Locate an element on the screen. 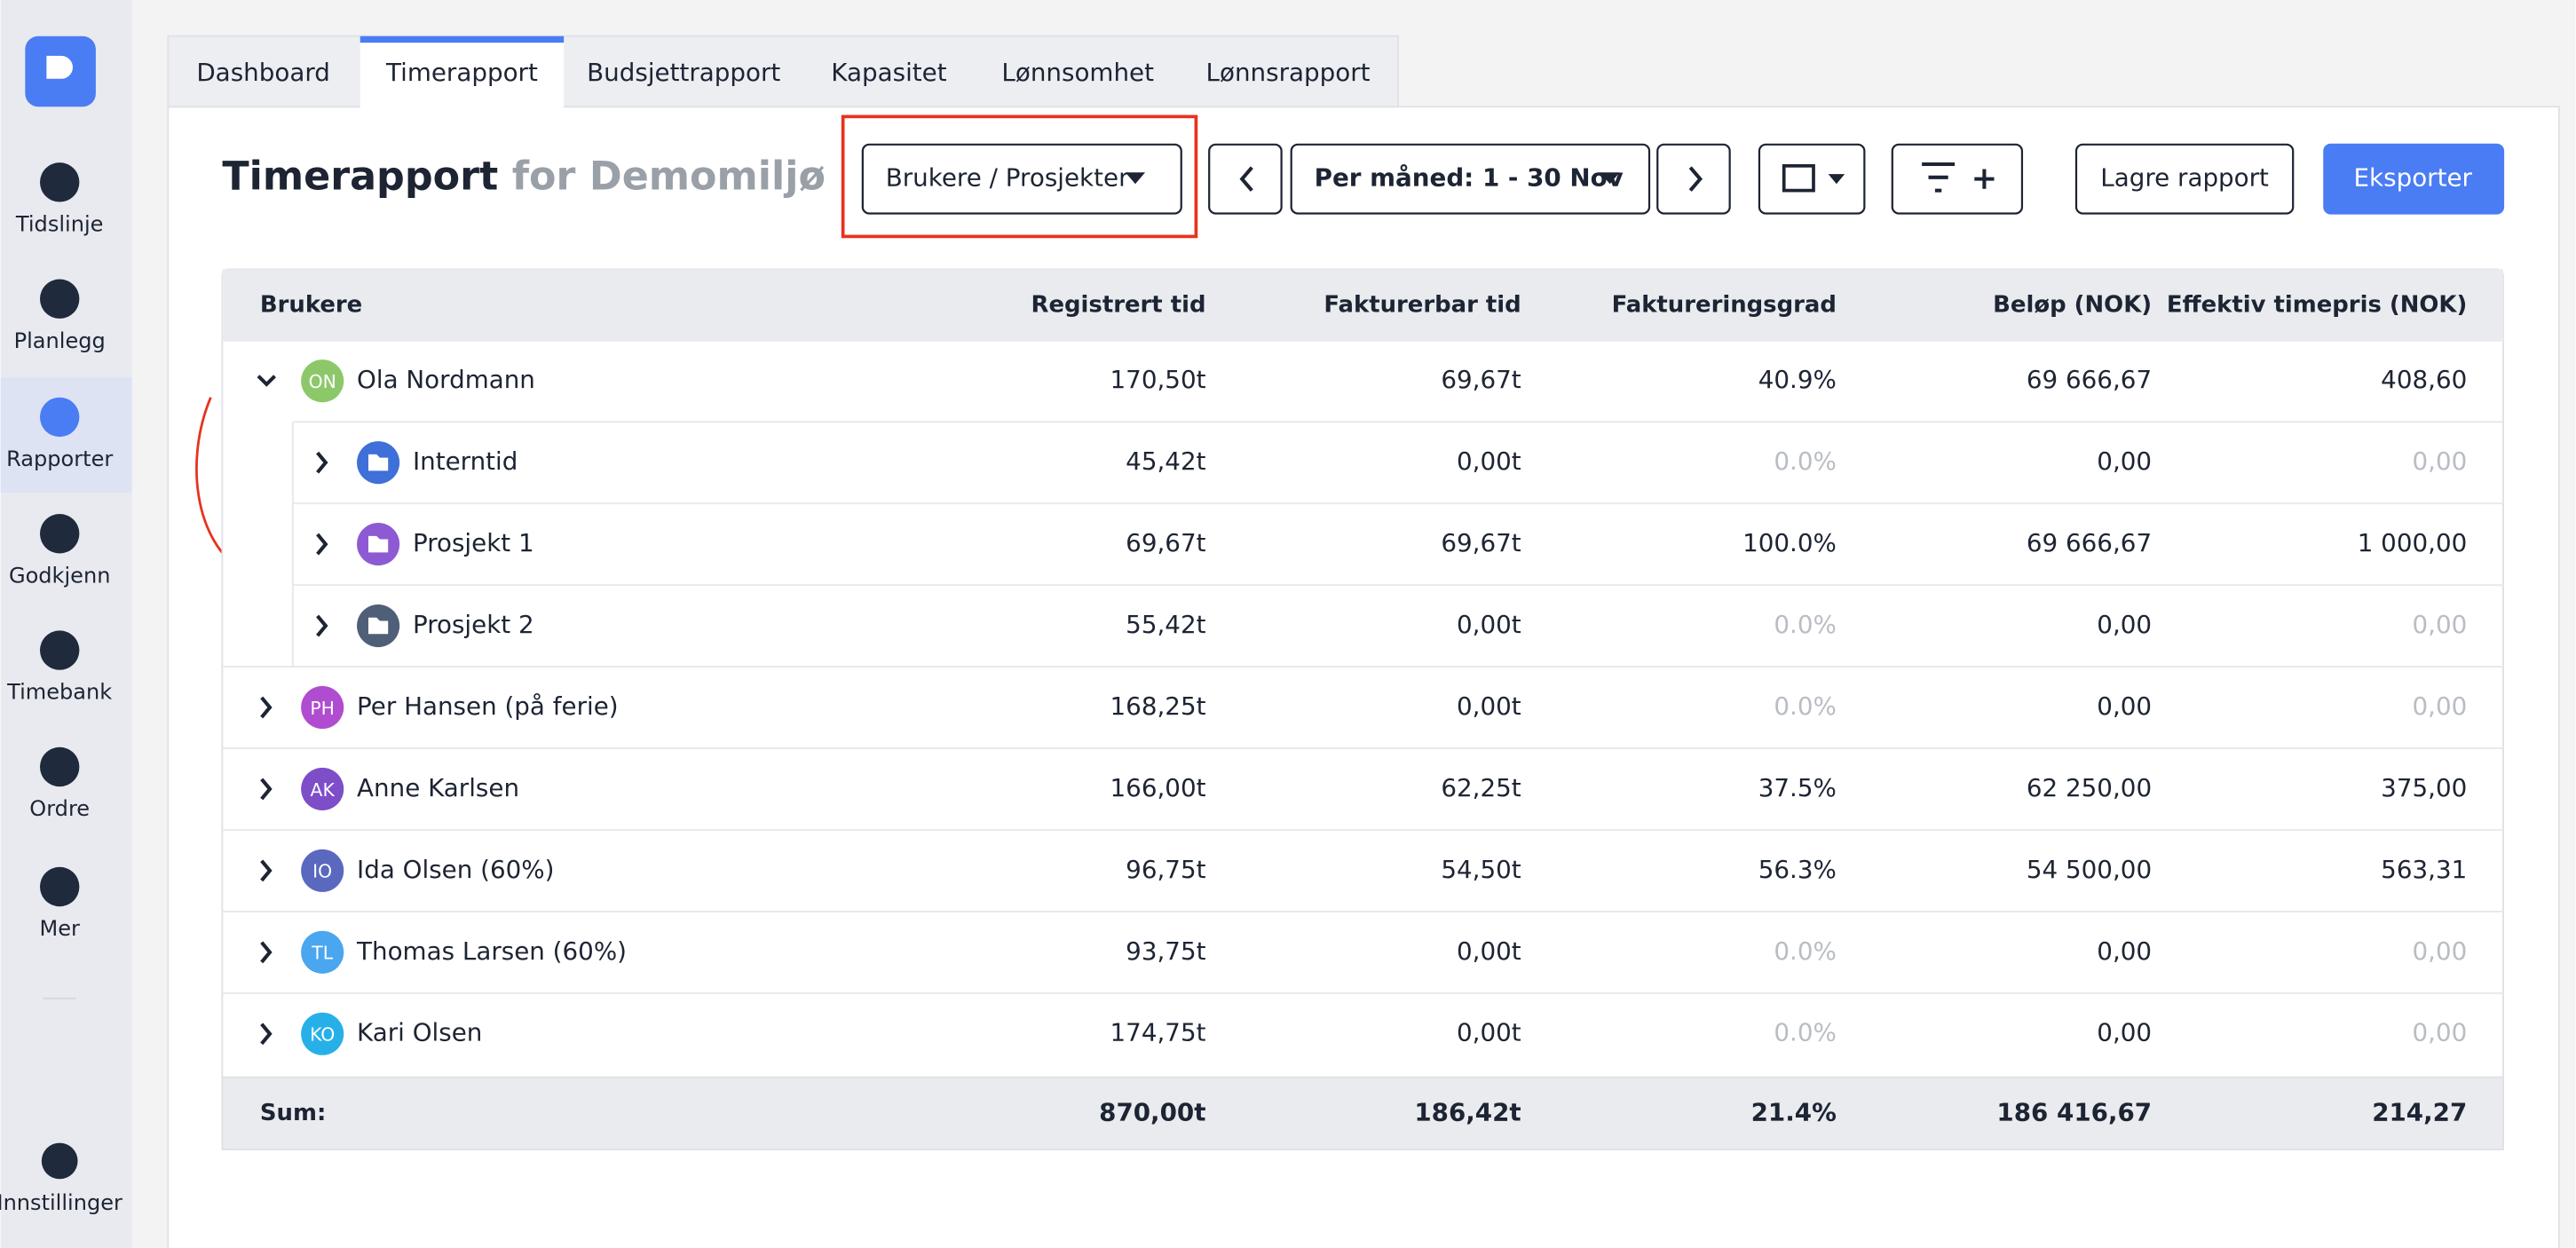  cell: 45,42t is located at coordinates (1165, 461).